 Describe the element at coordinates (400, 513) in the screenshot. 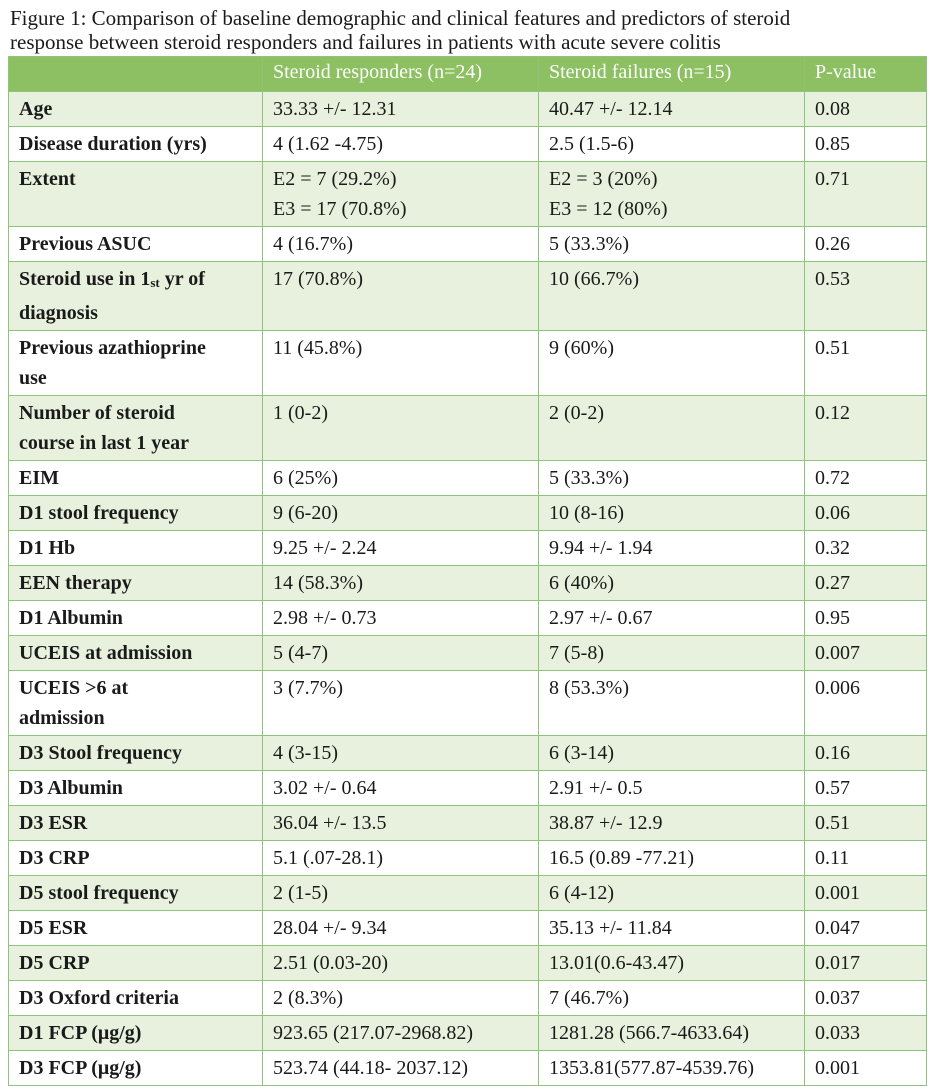

I see `responders-cell: 9 (6-20)` at that location.